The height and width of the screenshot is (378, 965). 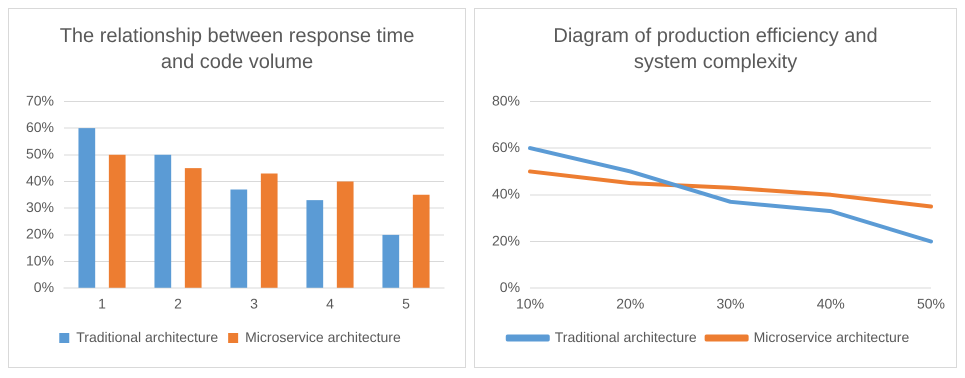 I want to click on y-tick-label: 30%, so click(x=40, y=207).